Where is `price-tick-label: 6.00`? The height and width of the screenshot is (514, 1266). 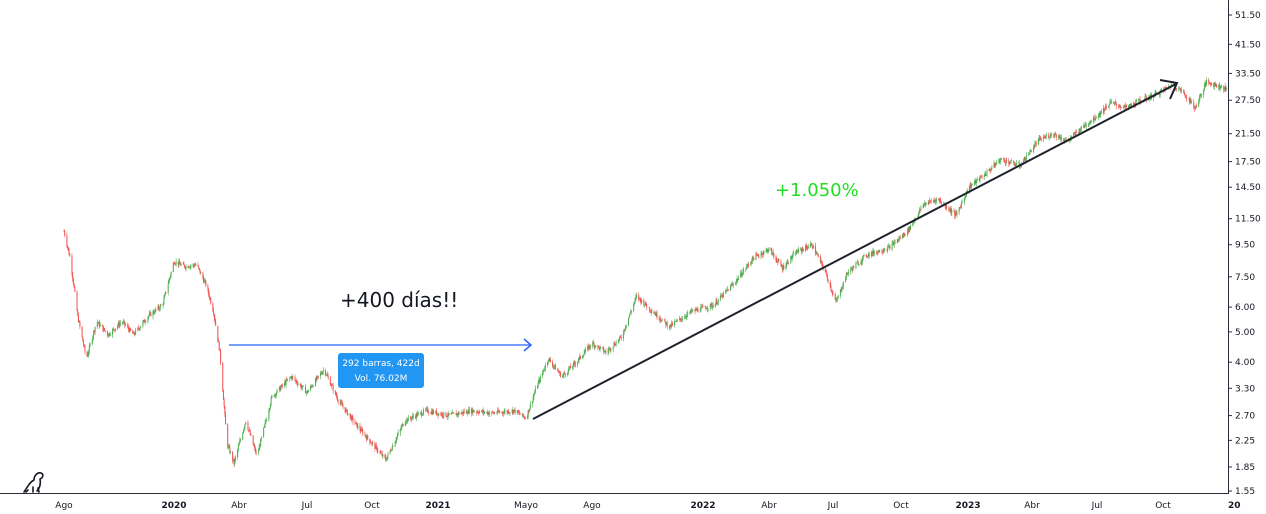 price-tick-label: 6.00 is located at coordinates (1245, 308).